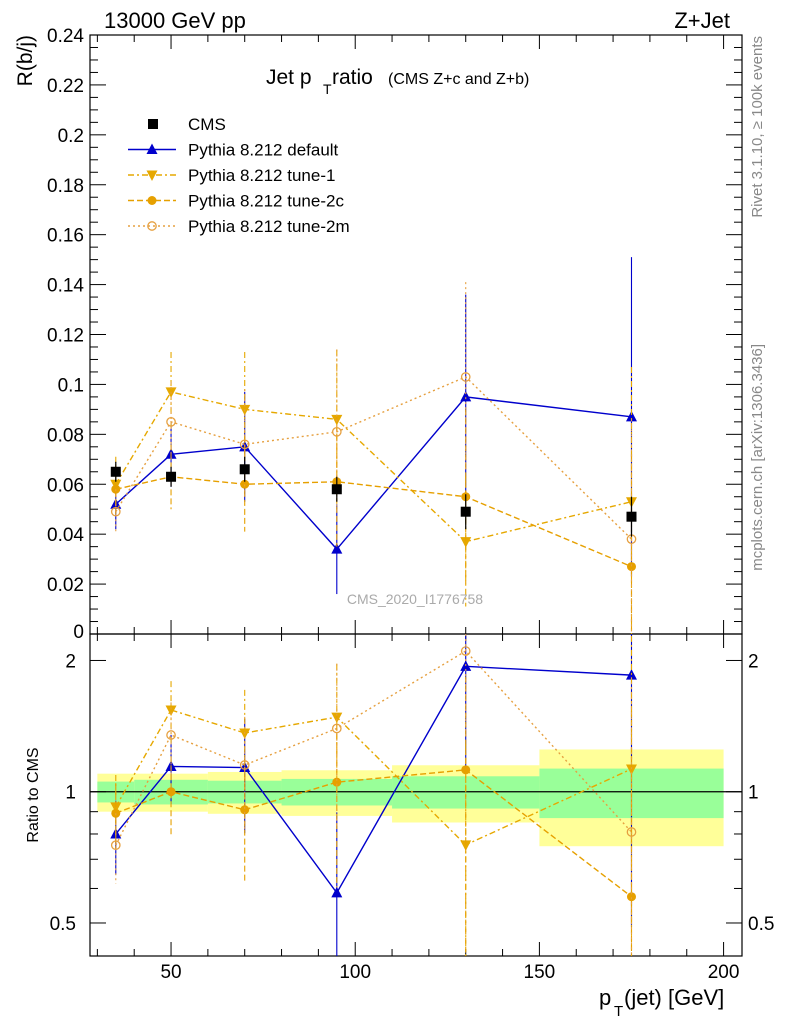 The image size is (786, 1024). I want to click on y-tick-label: 0.22, so click(65, 86).